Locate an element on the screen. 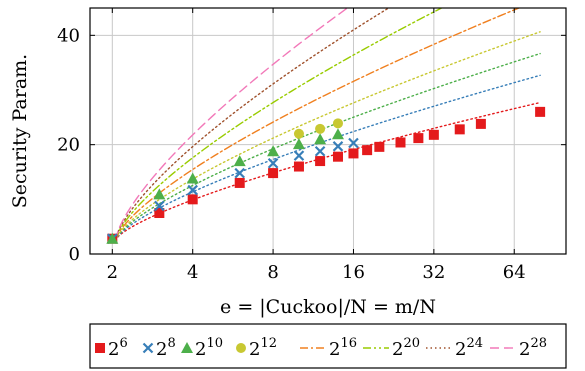 This screenshot has height=371, width=585. y-tick-label: 20 is located at coordinates (68, 145).